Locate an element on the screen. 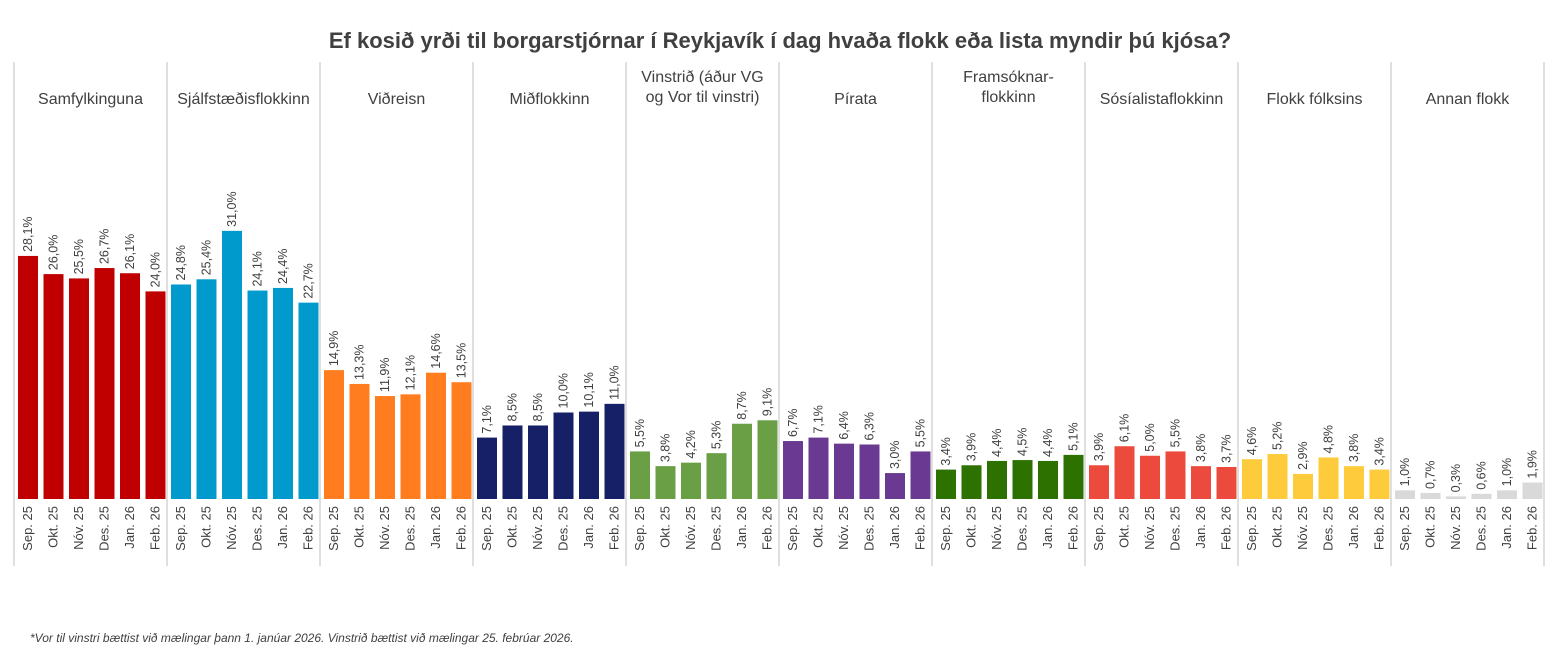 The width and height of the screenshot is (1564, 668). data-label: 28,1% is located at coordinates (28, 233).